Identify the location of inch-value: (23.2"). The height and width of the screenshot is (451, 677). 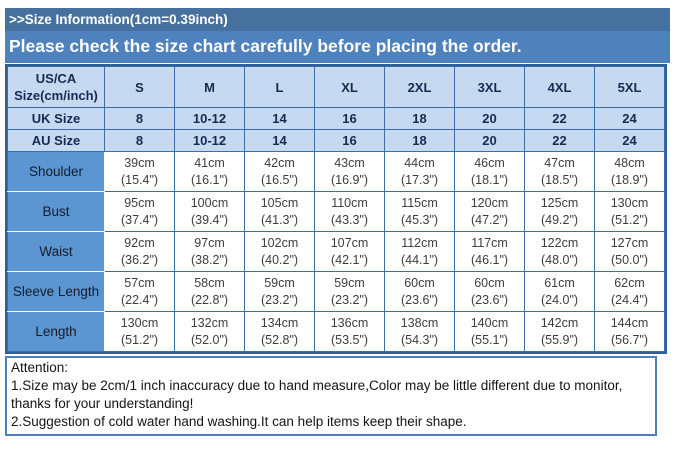
(349, 299).